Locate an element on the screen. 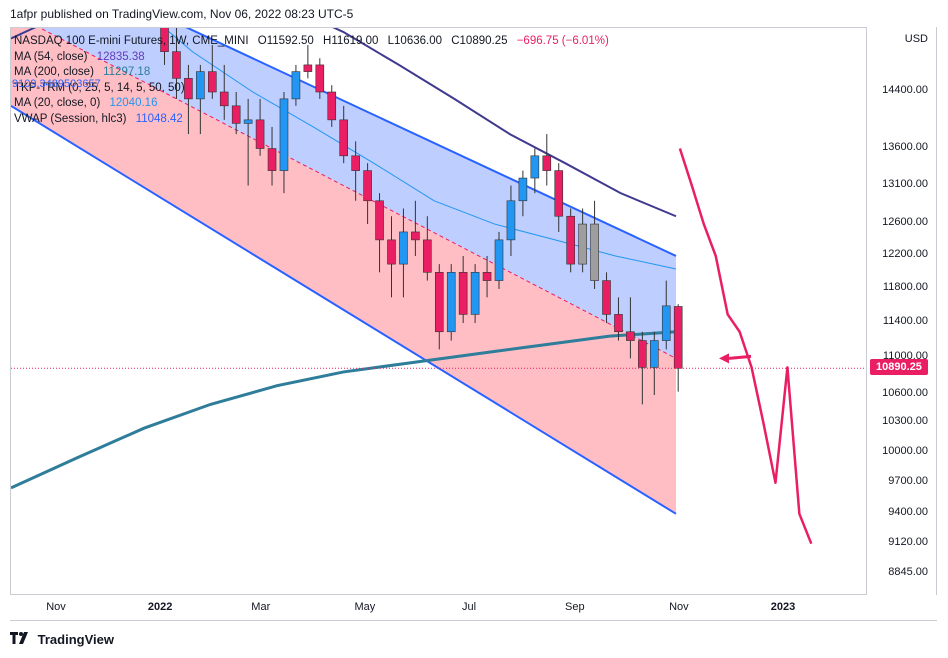 This screenshot has height=658, width=948. symbol-name: NASDAQ 100 E-mini Futures, 1W, CME_MINI is located at coordinates (131, 41).